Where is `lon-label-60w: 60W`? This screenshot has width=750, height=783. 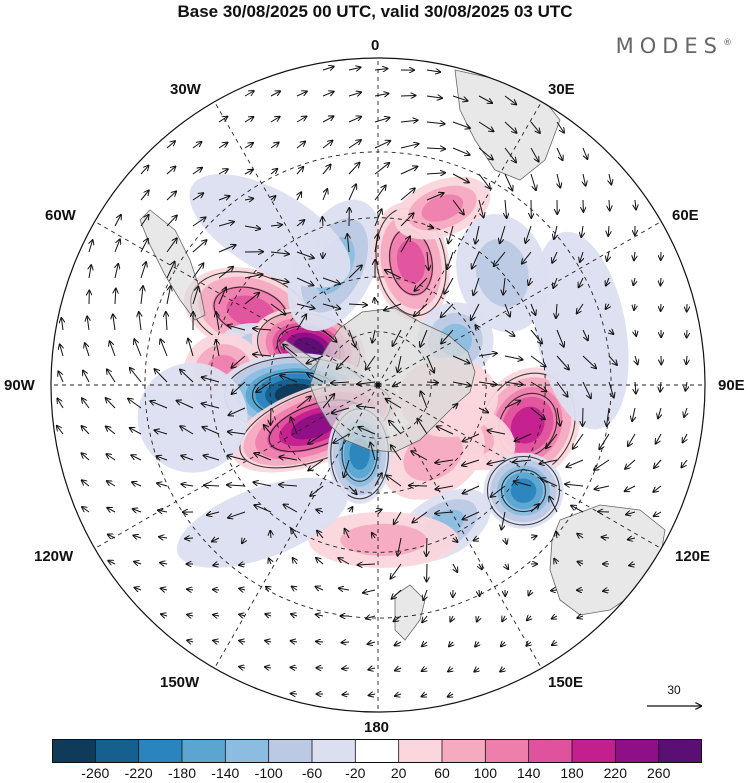 lon-label-60w: 60W is located at coordinates (60, 215).